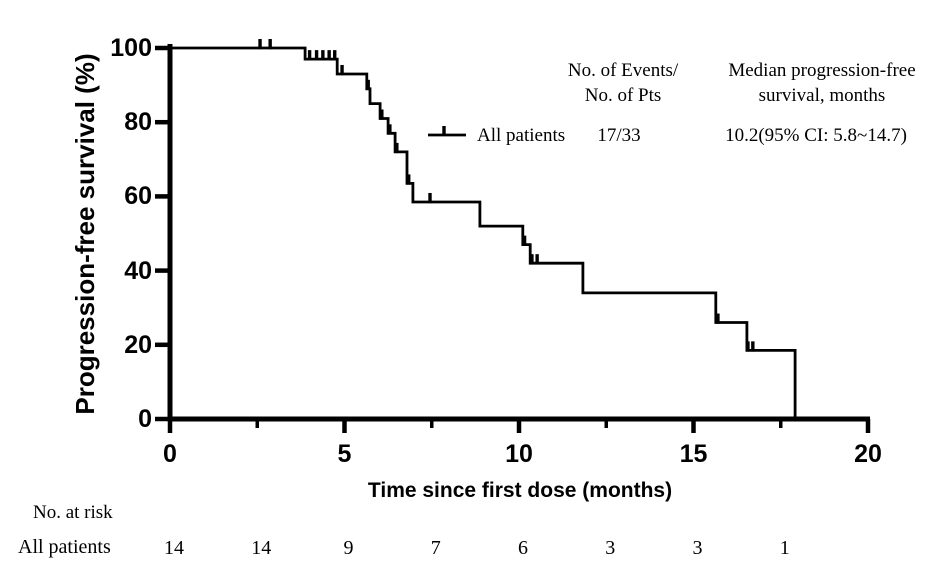 The image size is (931, 586). I want to click on y-tick-label: 60, so click(138, 196).